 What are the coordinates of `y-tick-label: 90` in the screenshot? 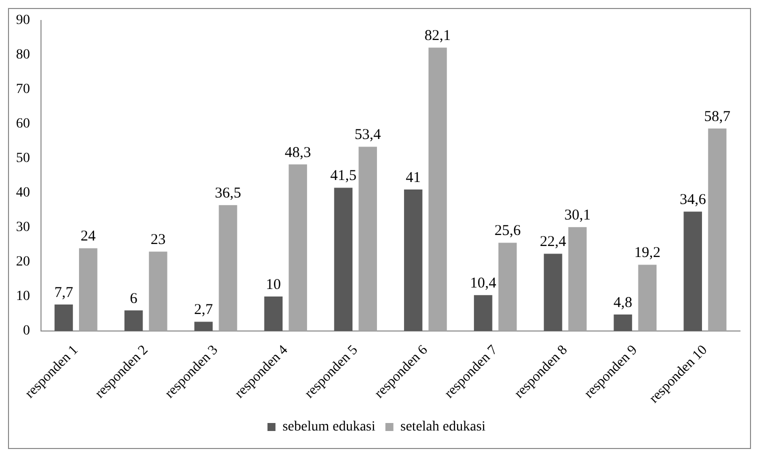 It's located at (23, 20).